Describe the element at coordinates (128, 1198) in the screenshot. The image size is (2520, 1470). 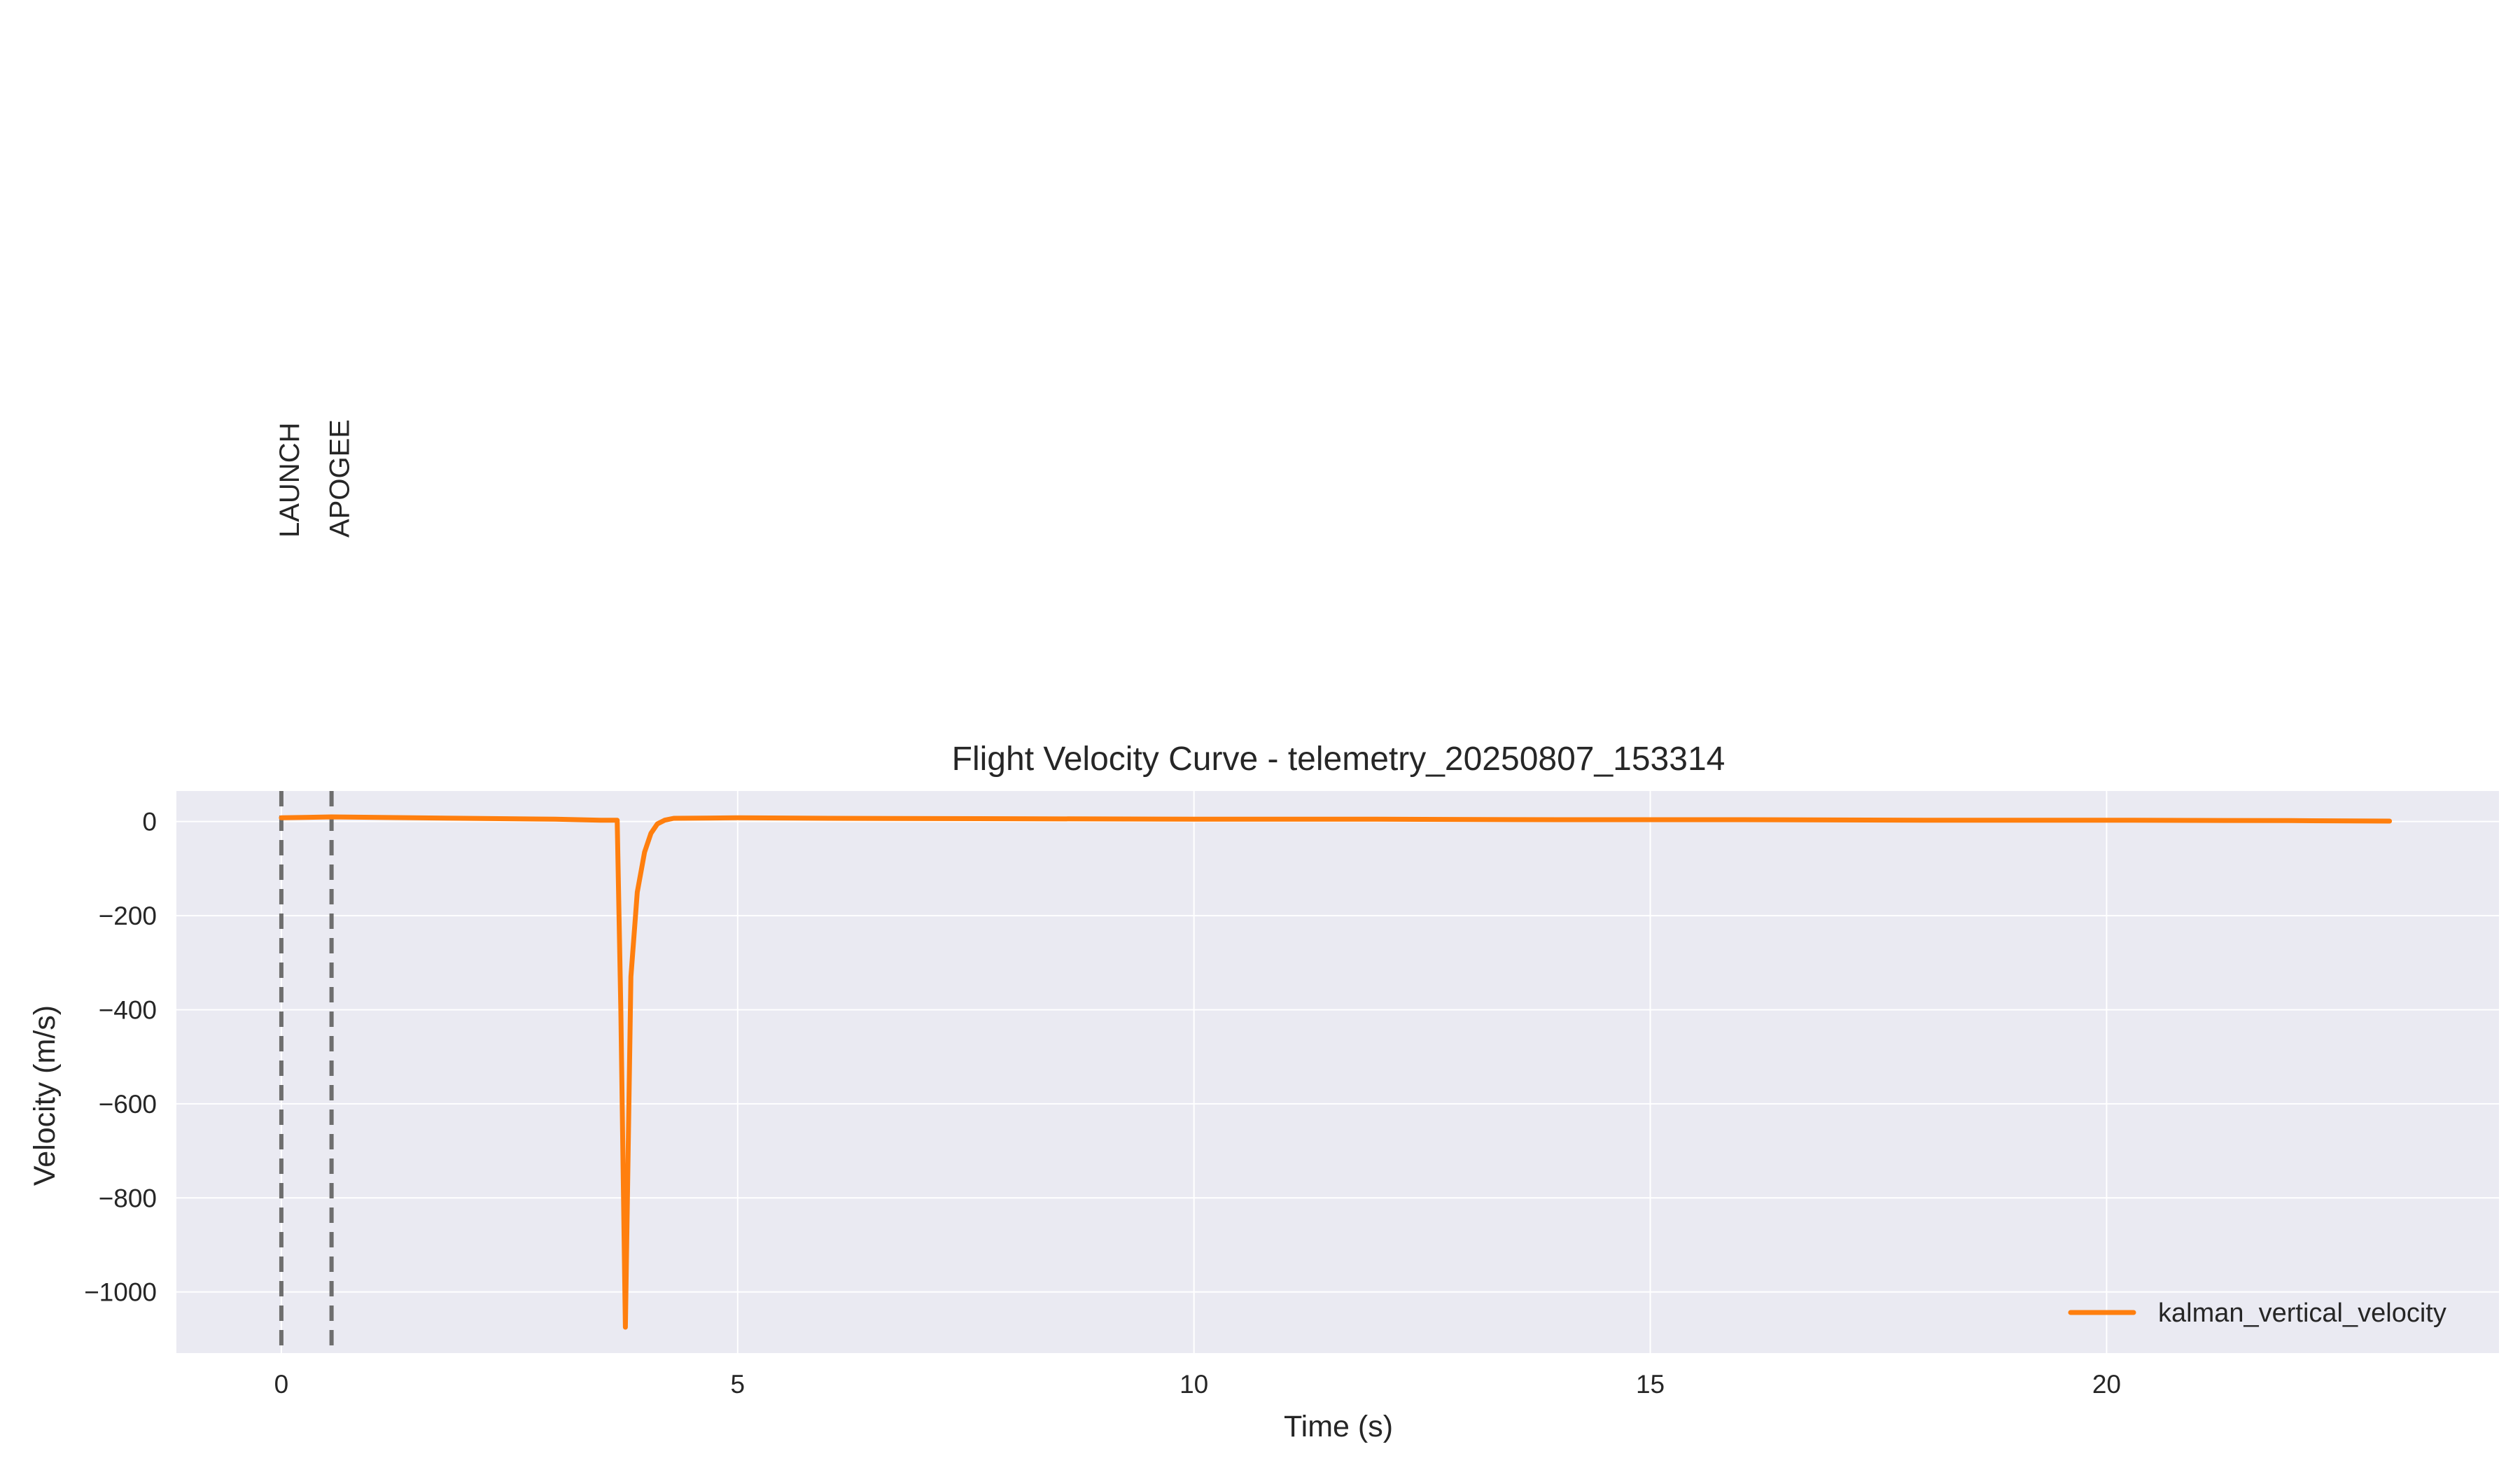
I see `y-tick-label: −800` at that location.